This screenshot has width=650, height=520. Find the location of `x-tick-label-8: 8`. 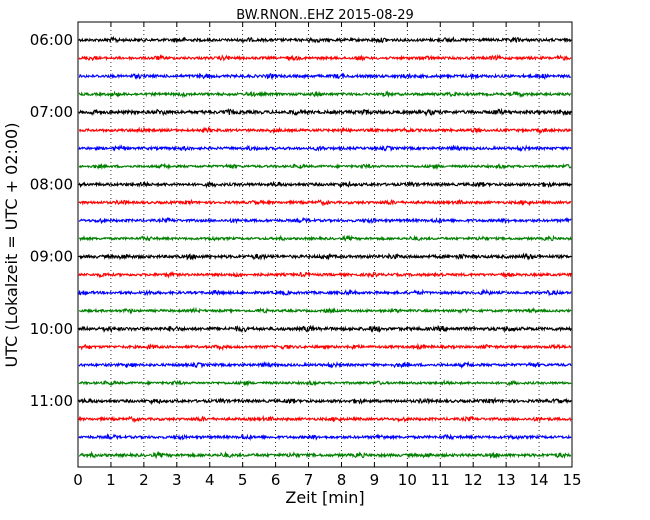

x-tick-label-8: 8 is located at coordinates (342, 480).